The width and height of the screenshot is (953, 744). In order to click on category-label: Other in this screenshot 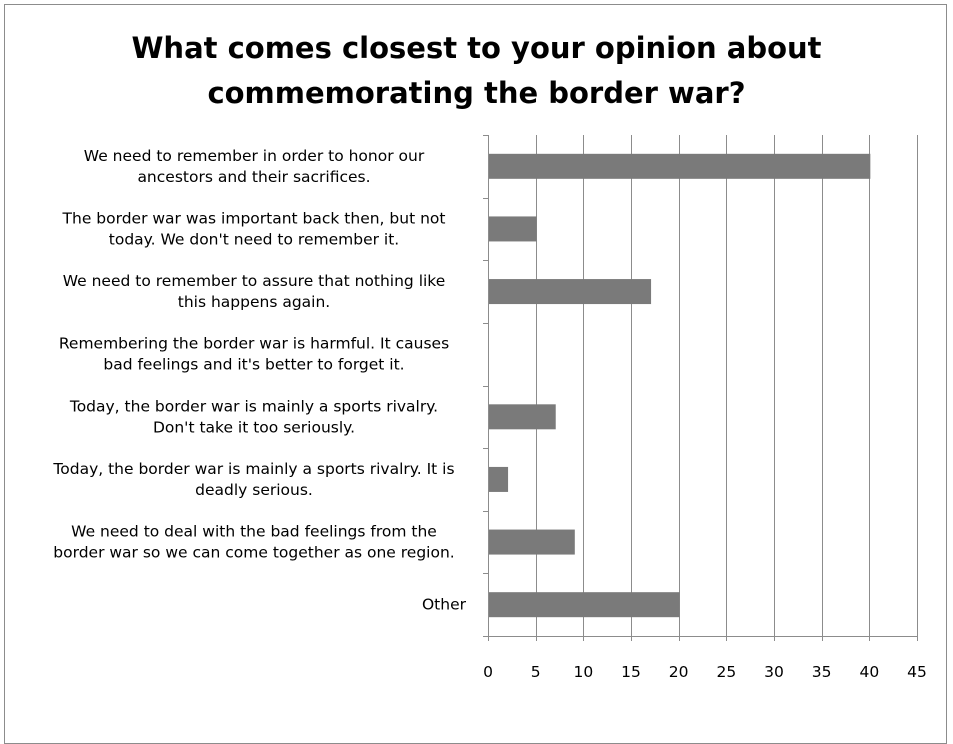, I will do `click(444, 605)`.